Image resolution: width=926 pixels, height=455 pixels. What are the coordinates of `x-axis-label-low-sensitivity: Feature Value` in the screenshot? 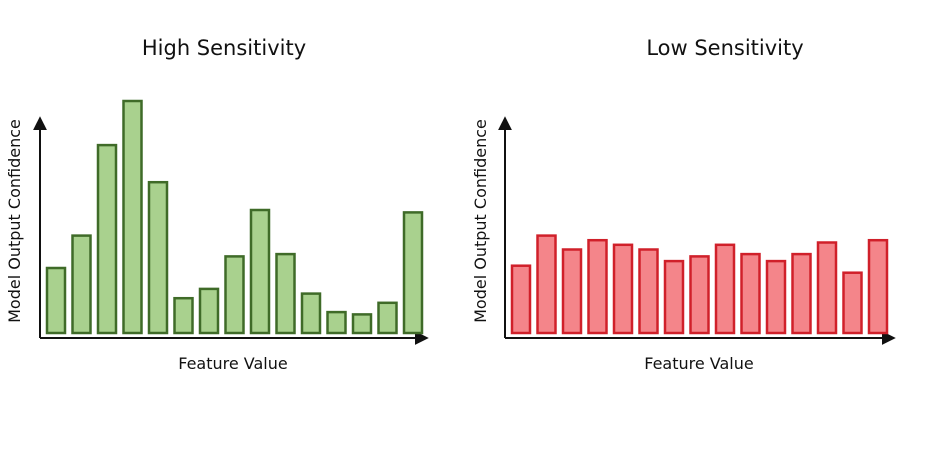 It's located at (698, 363).